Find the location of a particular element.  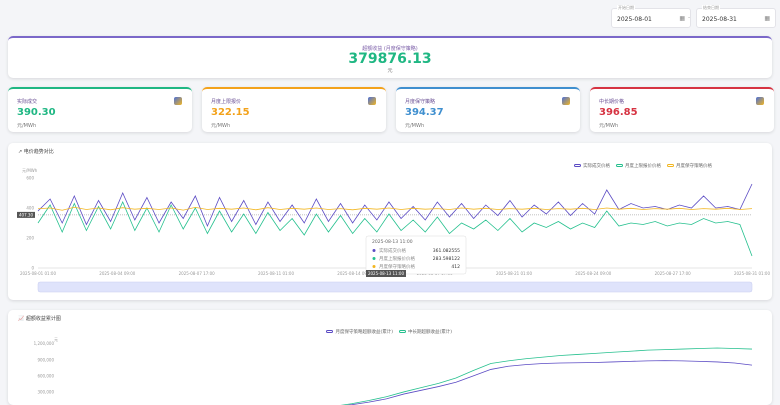

hero-value: 379876.13 is located at coordinates (390, 59).